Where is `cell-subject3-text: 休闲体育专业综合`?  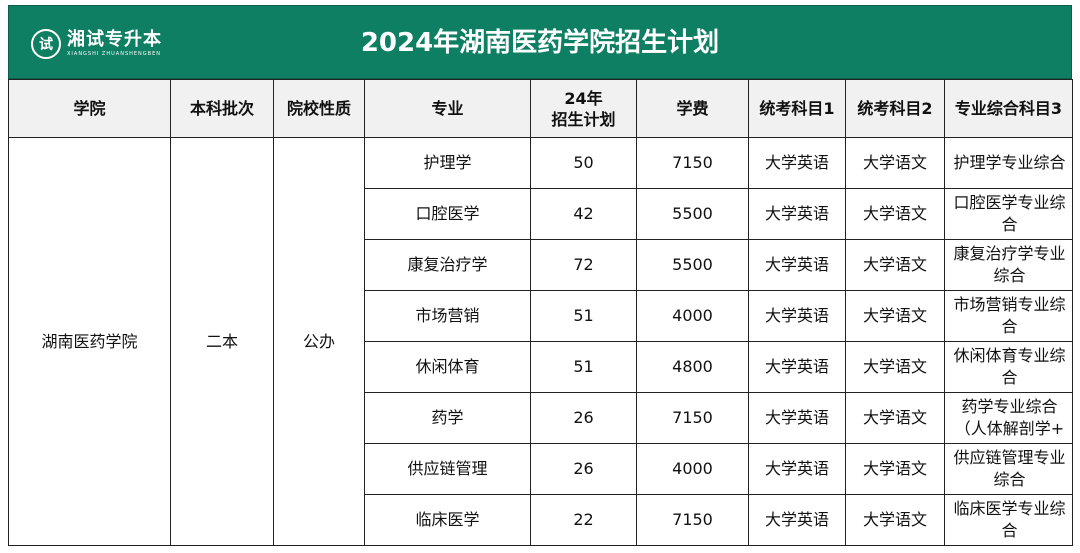 cell-subject3-text: 休闲体育专业综合 is located at coordinates (1009, 366).